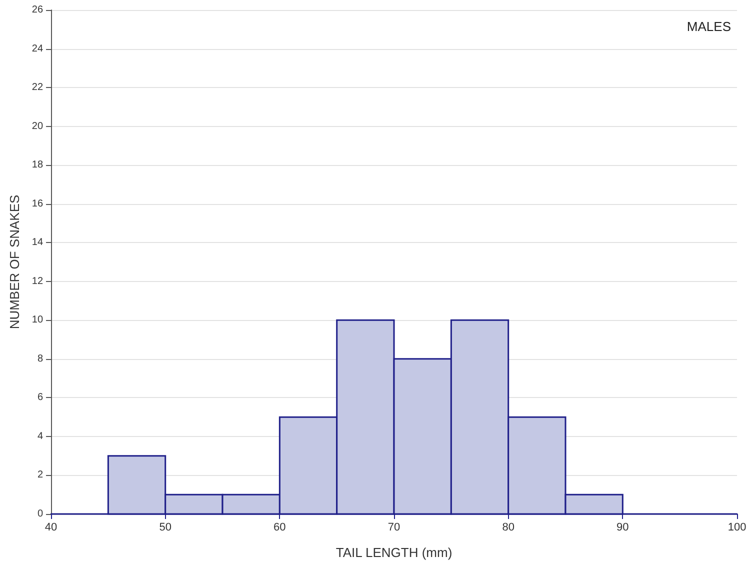 The height and width of the screenshot is (572, 751). Describe the element at coordinates (51, 528) in the screenshot. I see `x-tick-label: 40` at that location.